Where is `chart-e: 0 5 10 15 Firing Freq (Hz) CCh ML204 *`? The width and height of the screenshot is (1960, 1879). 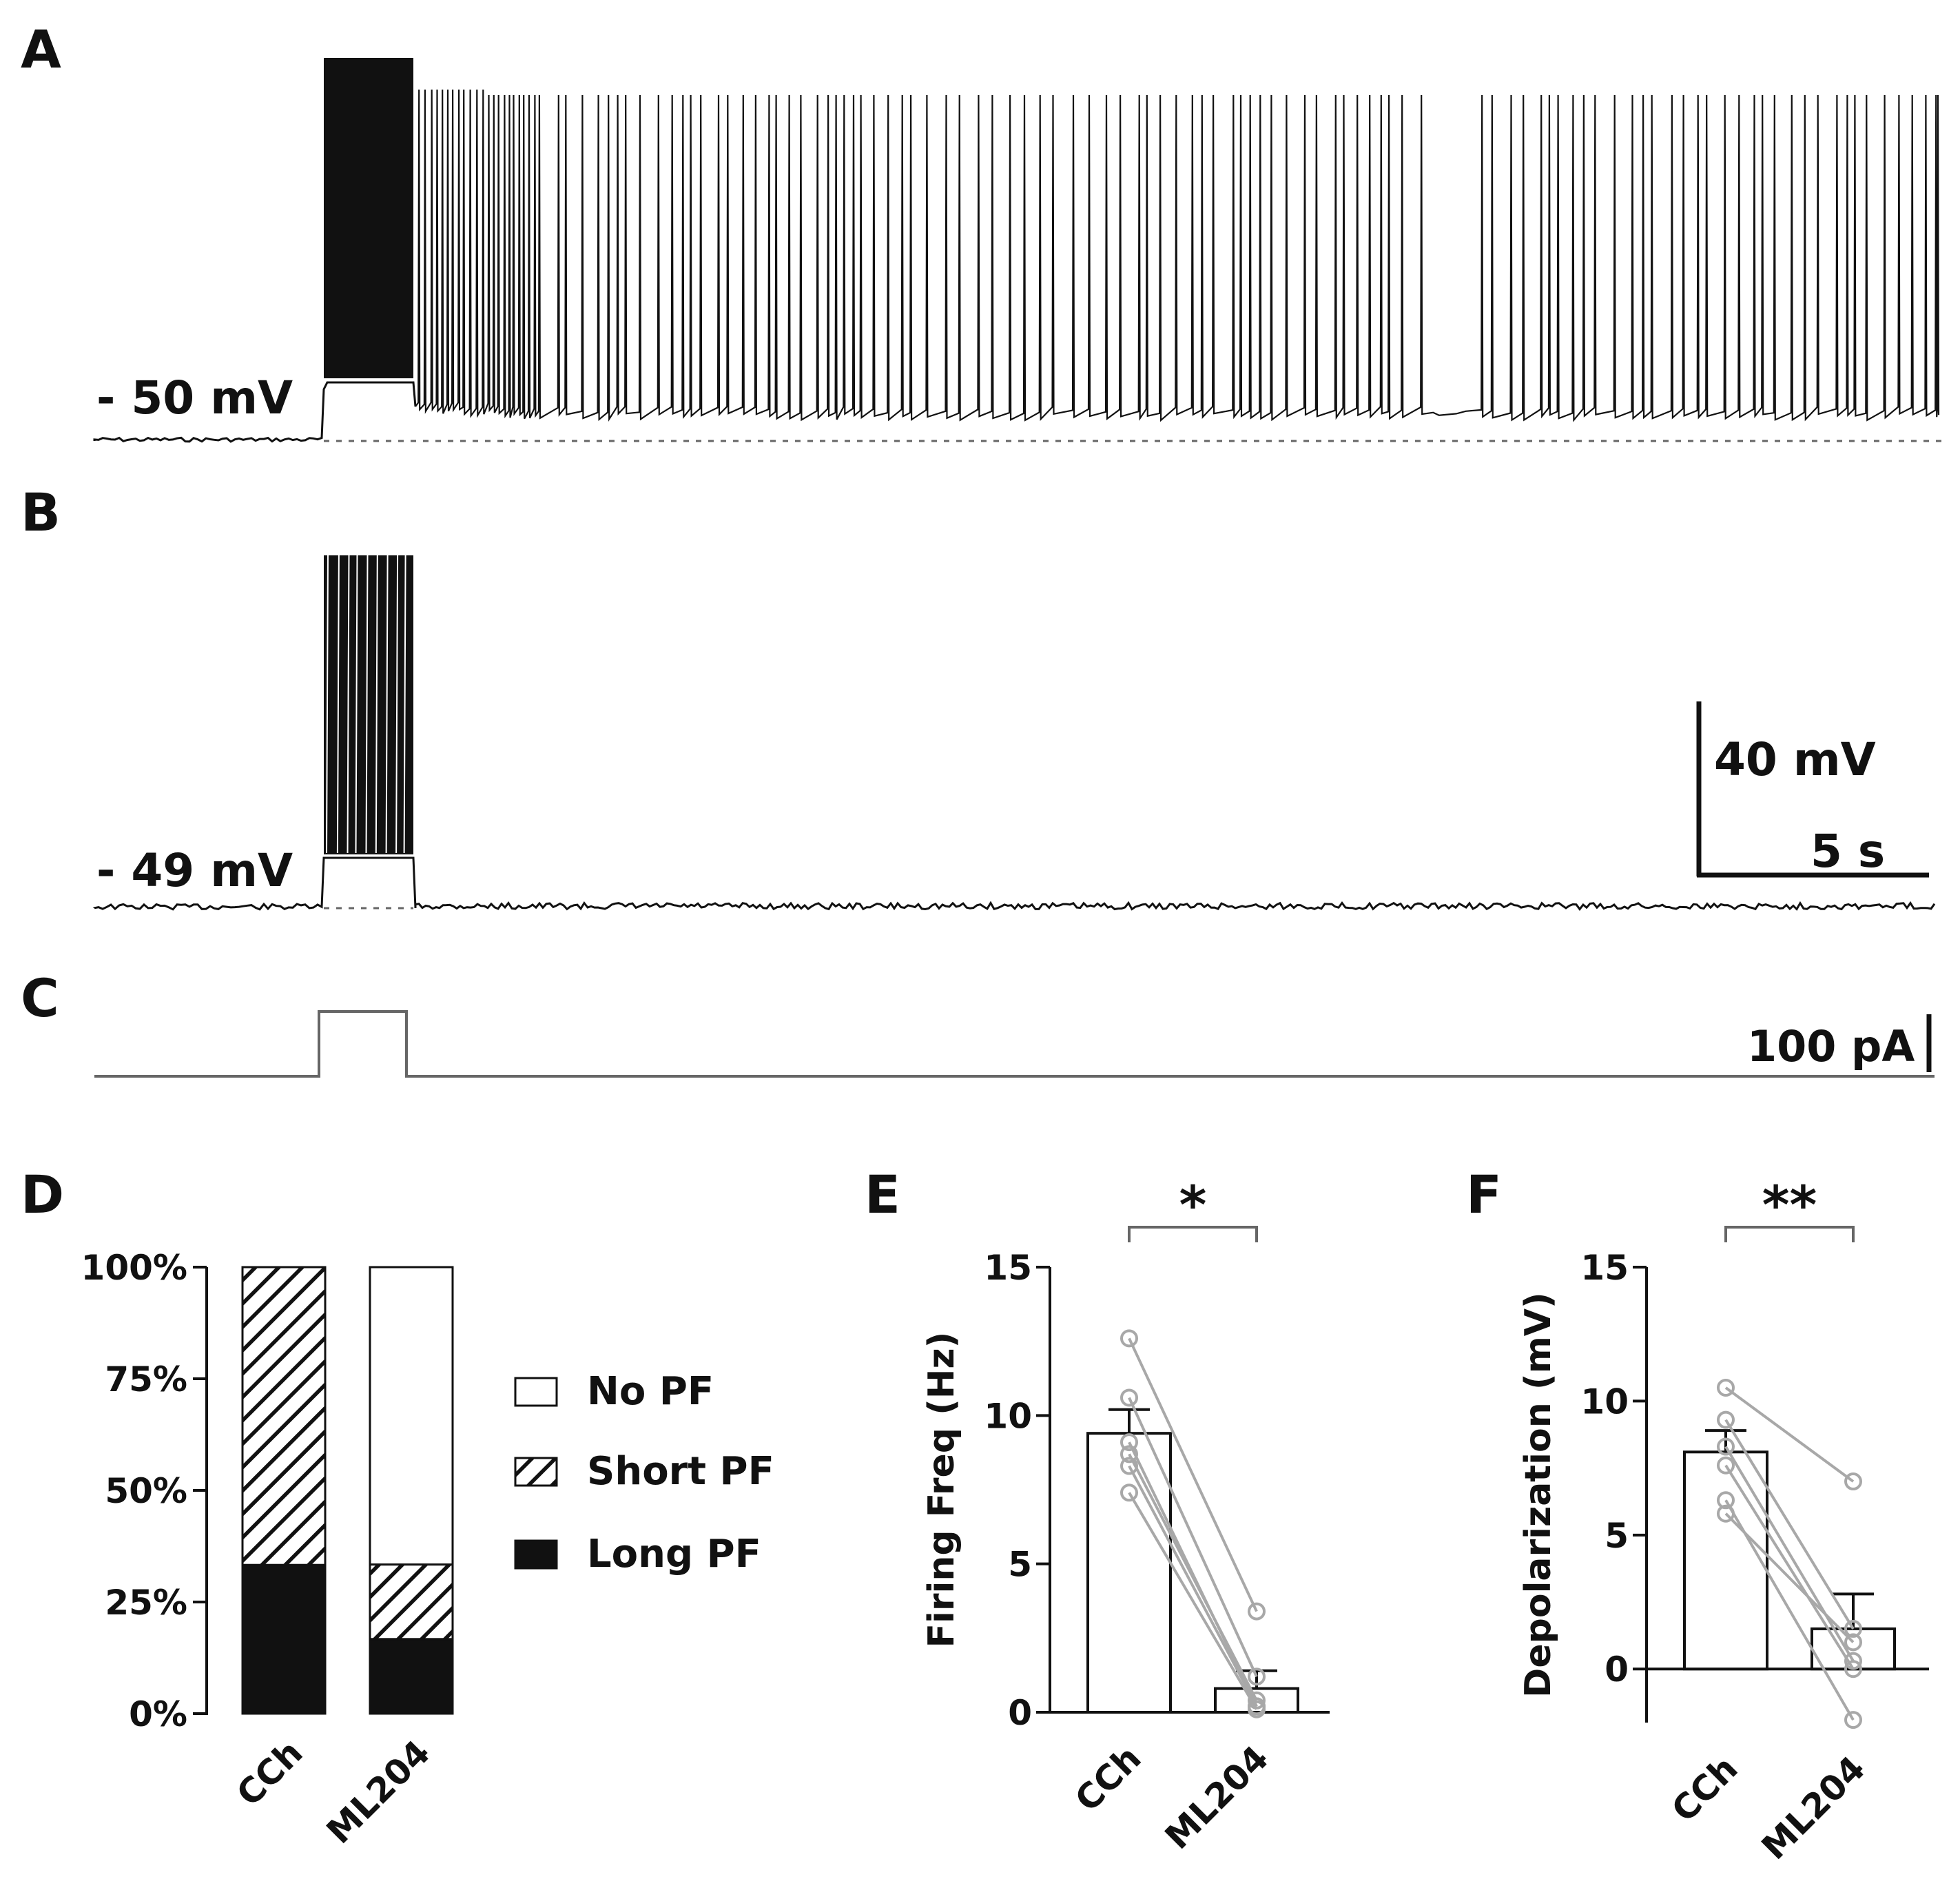
chart-e: 0 5 10 15 Firing Freq (Hz) CCh ML204 * is located at coordinates (1125, 1515).